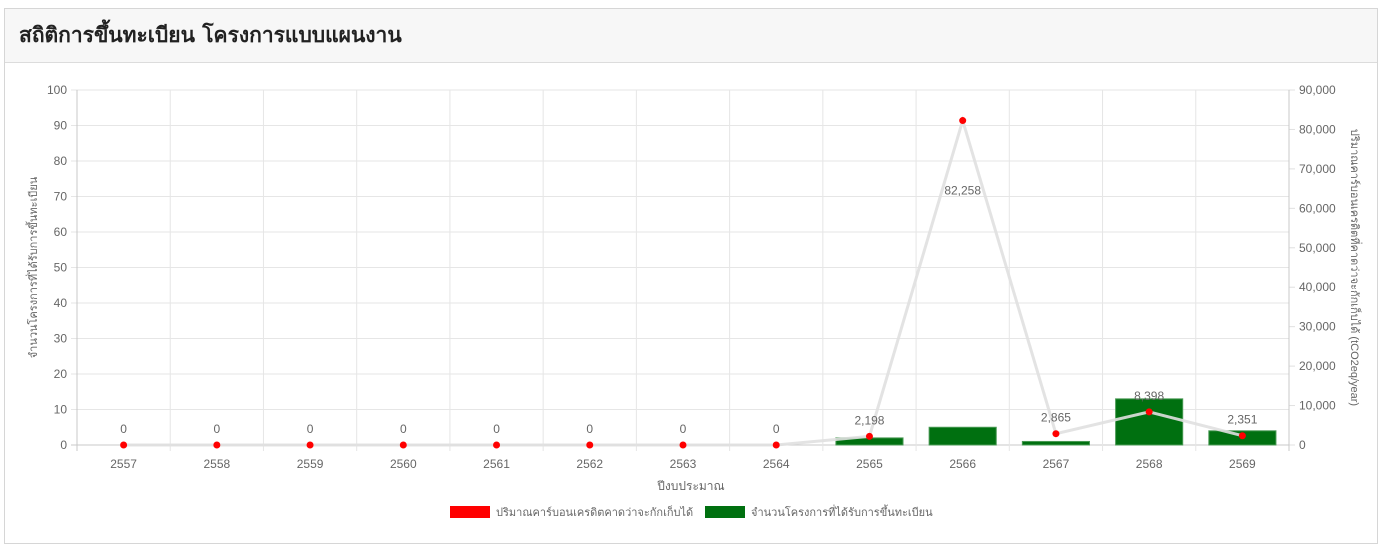 Image resolution: width=1380 pixels, height=547 pixels. What do you see at coordinates (1242, 420) in the screenshot?
I see `data-label: 2,351` at bounding box center [1242, 420].